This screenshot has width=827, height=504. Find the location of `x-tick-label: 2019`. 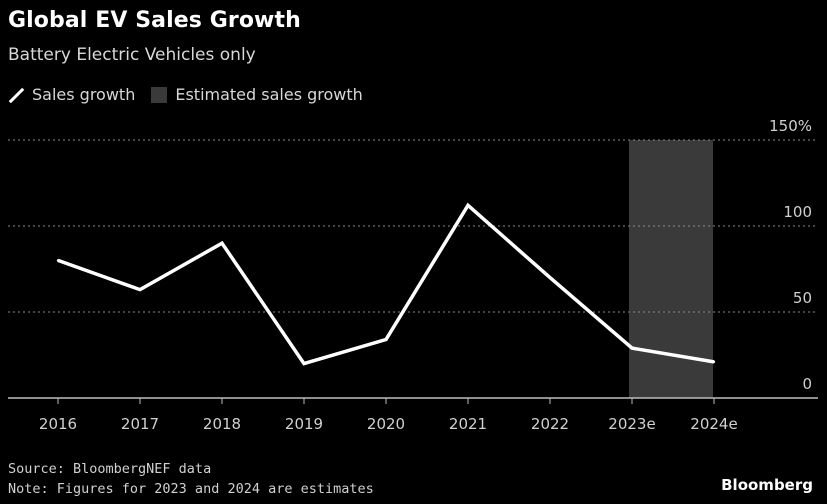

x-tick-label: 2019 is located at coordinates (304, 424).